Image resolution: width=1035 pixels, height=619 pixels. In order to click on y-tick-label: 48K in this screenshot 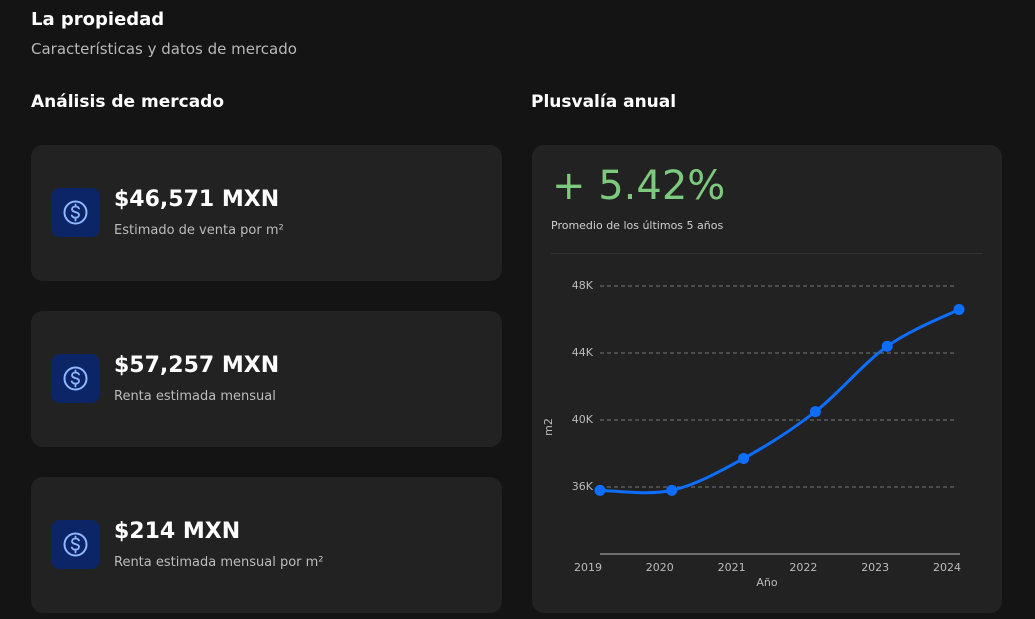, I will do `click(583, 285)`.